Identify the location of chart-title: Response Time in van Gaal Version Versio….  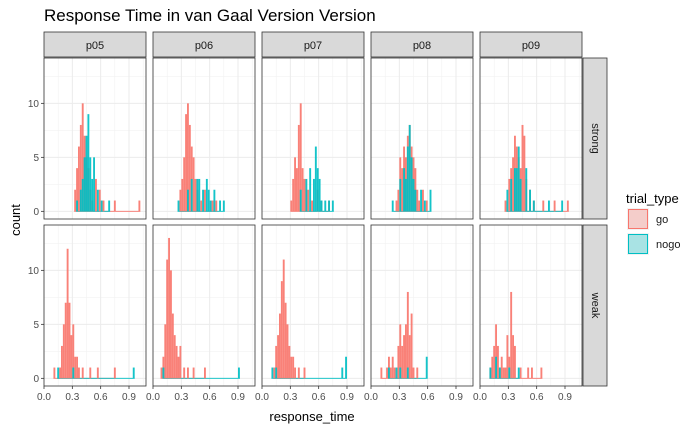
(210, 15).